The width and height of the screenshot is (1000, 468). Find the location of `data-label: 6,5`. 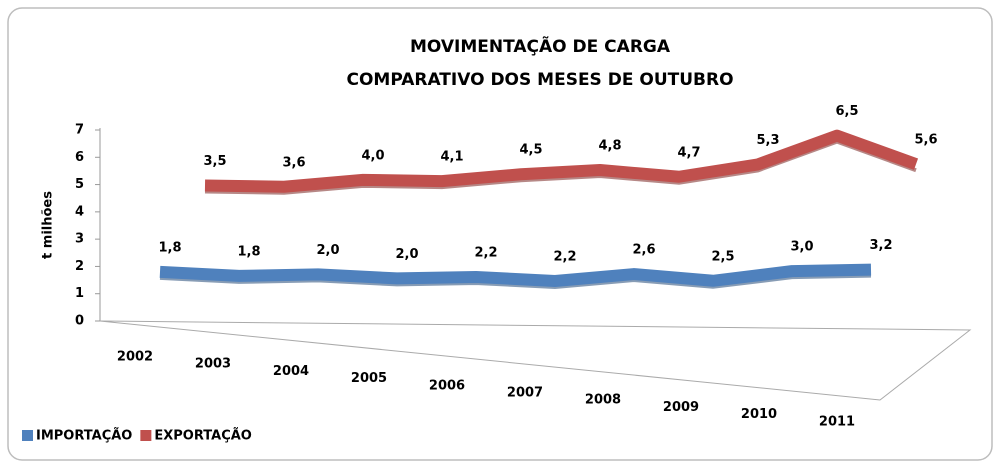

data-label: 6,5 is located at coordinates (846, 111).